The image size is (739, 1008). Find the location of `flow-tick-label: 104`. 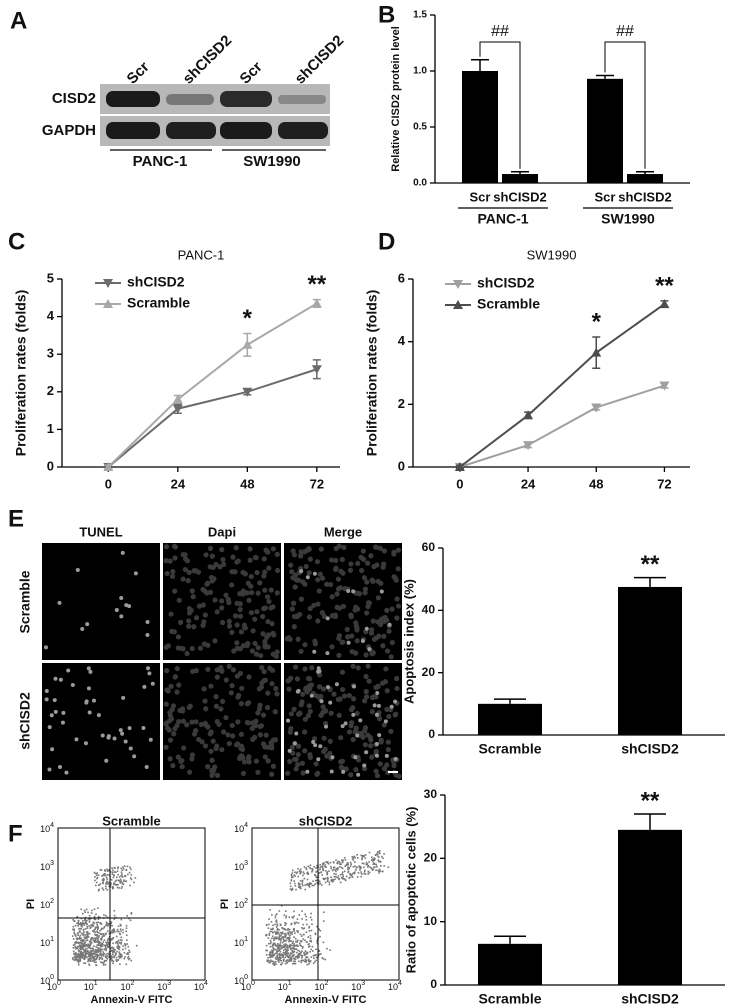

flow-tick-label: 104 is located at coordinates (241, 828).